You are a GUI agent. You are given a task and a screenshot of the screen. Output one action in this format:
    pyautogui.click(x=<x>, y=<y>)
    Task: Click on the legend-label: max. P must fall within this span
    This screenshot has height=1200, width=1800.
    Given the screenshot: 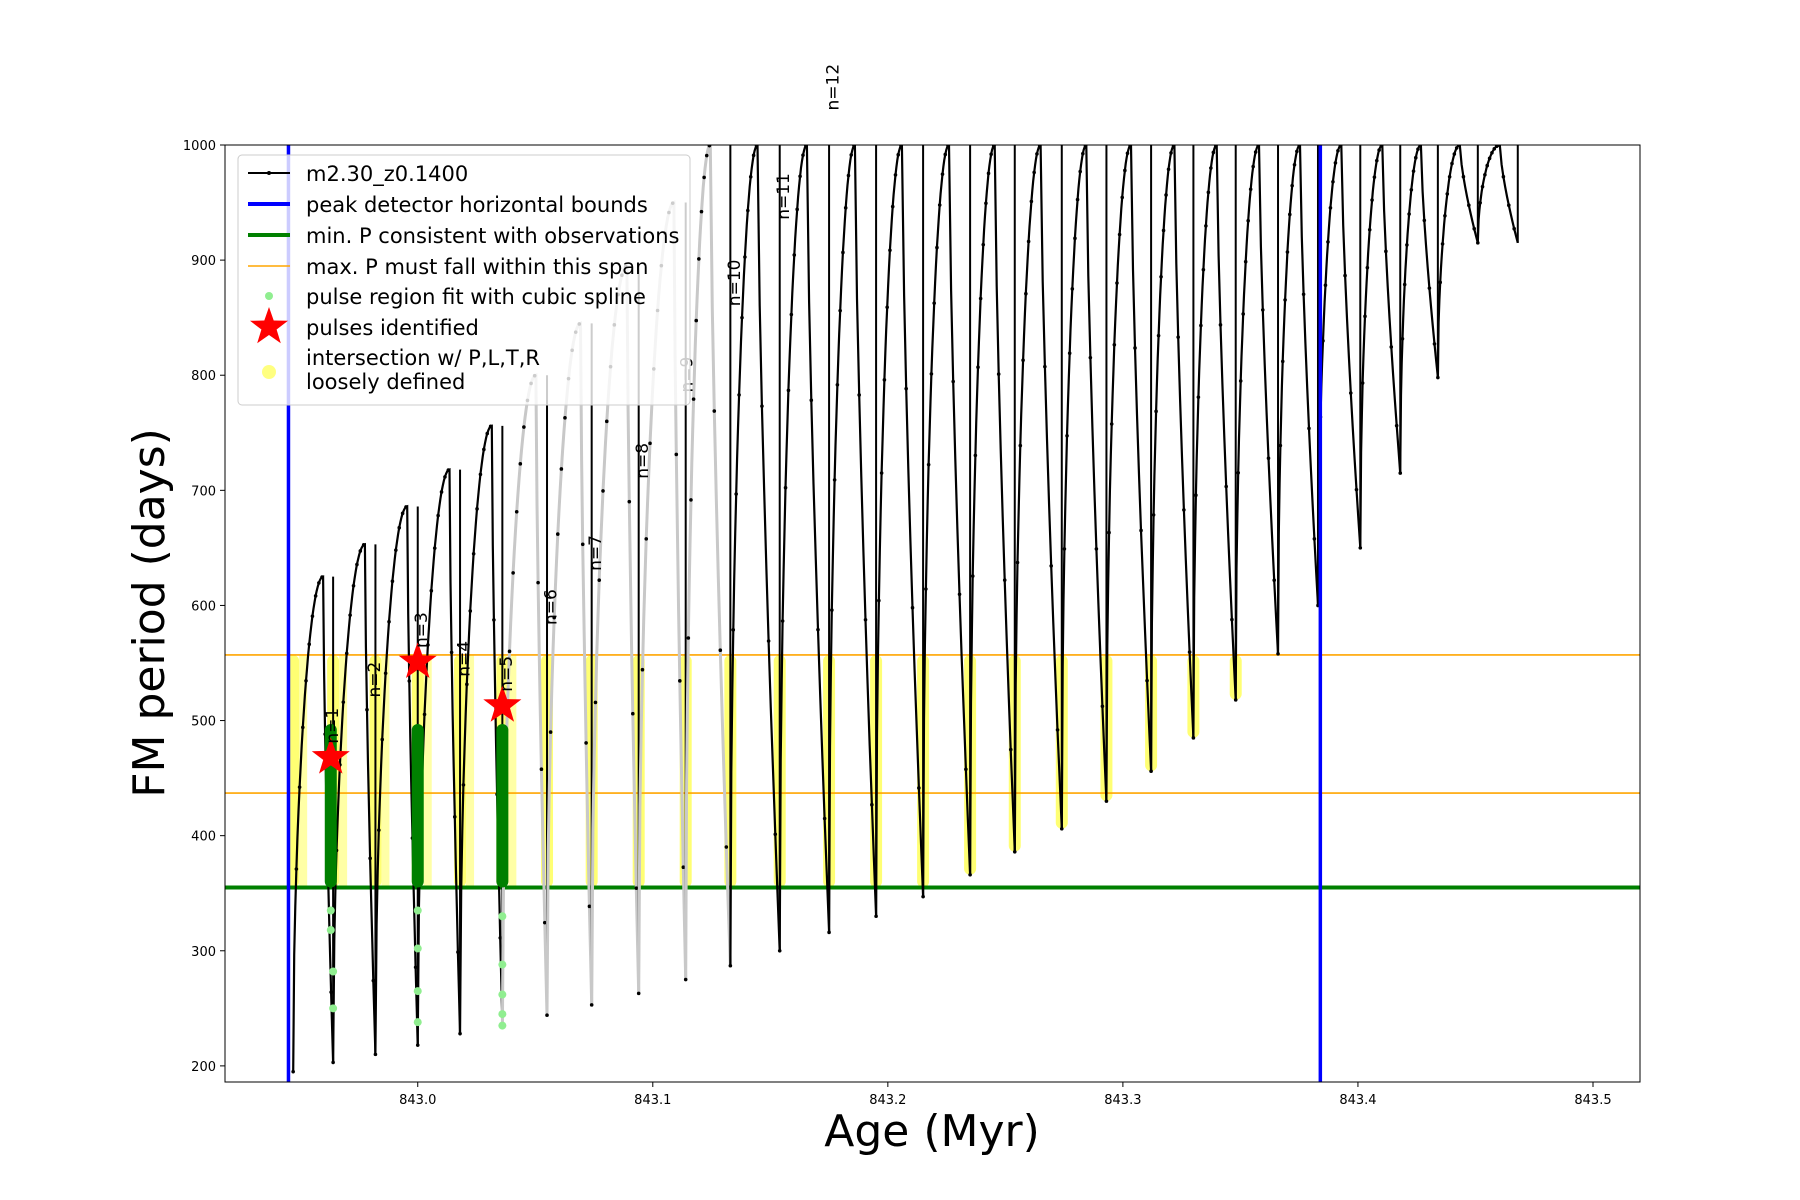 What is the action you would take?
    pyautogui.click(x=477, y=267)
    